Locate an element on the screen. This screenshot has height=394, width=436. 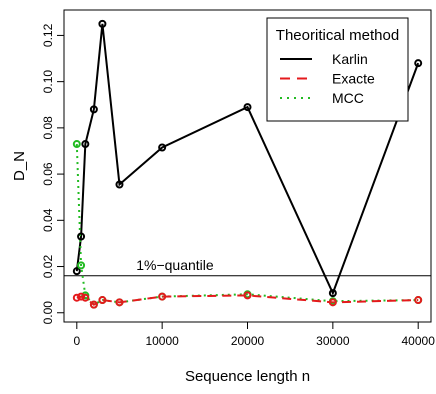
x-axis-label: Sequence length n is located at coordinates (247, 376).